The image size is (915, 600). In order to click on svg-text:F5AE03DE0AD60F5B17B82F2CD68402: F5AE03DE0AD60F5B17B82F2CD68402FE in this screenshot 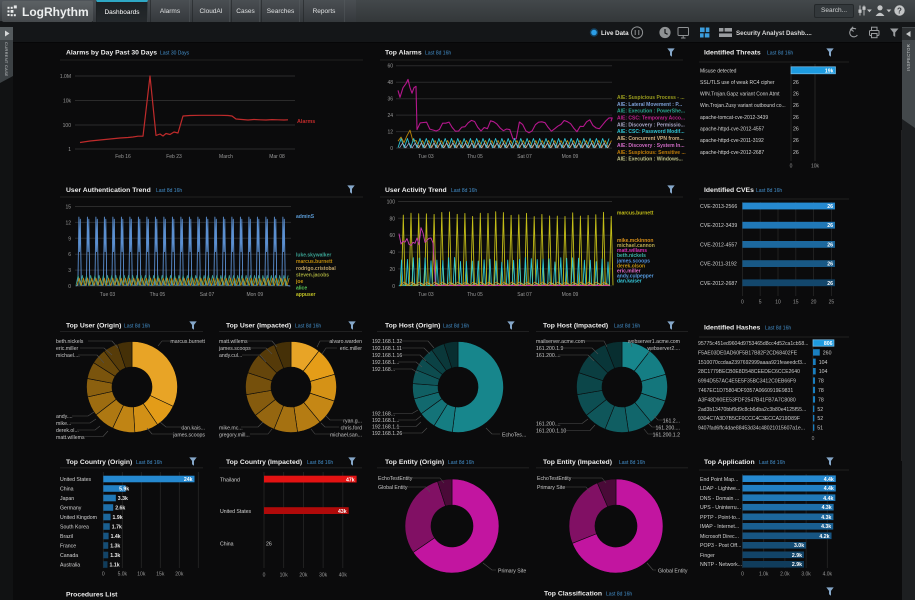, I will do `click(748, 353)`.